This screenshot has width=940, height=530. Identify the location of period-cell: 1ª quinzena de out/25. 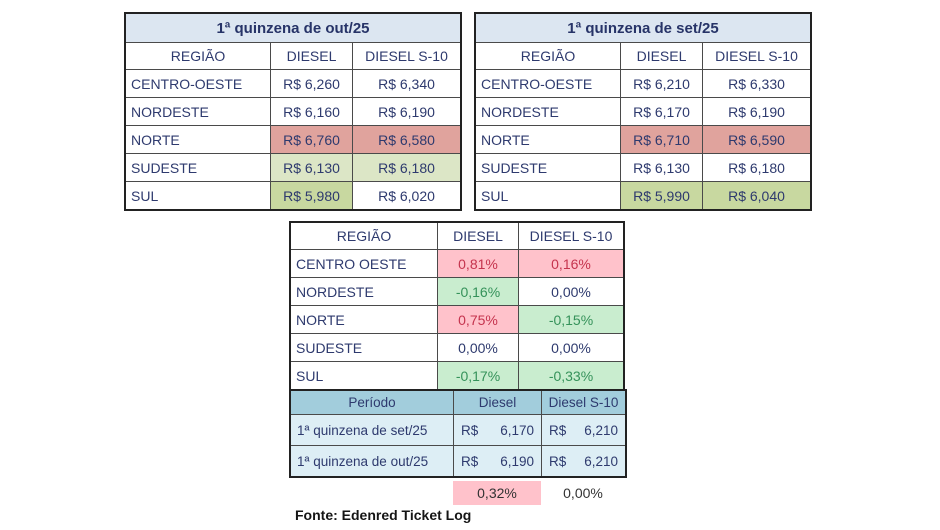
(372, 461).